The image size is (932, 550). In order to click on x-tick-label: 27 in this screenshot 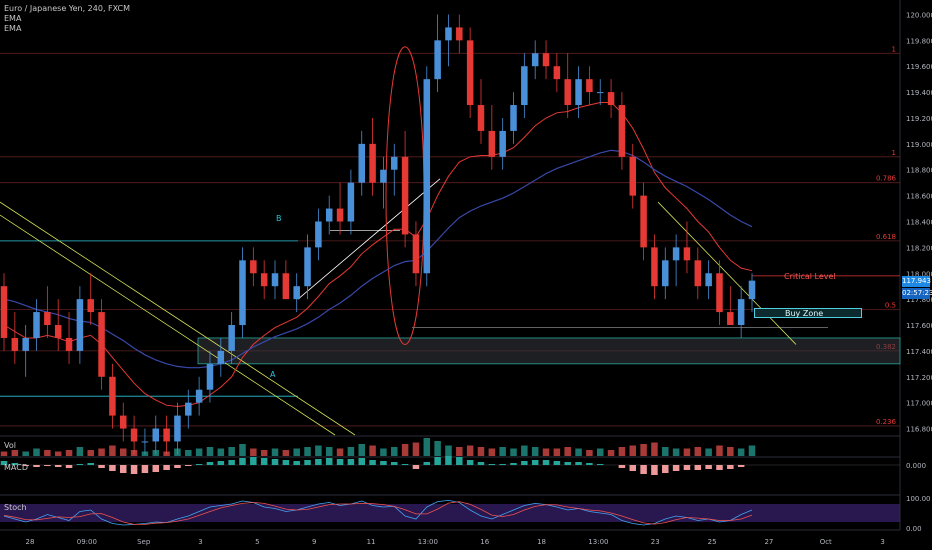, I will do `click(768, 542)`.